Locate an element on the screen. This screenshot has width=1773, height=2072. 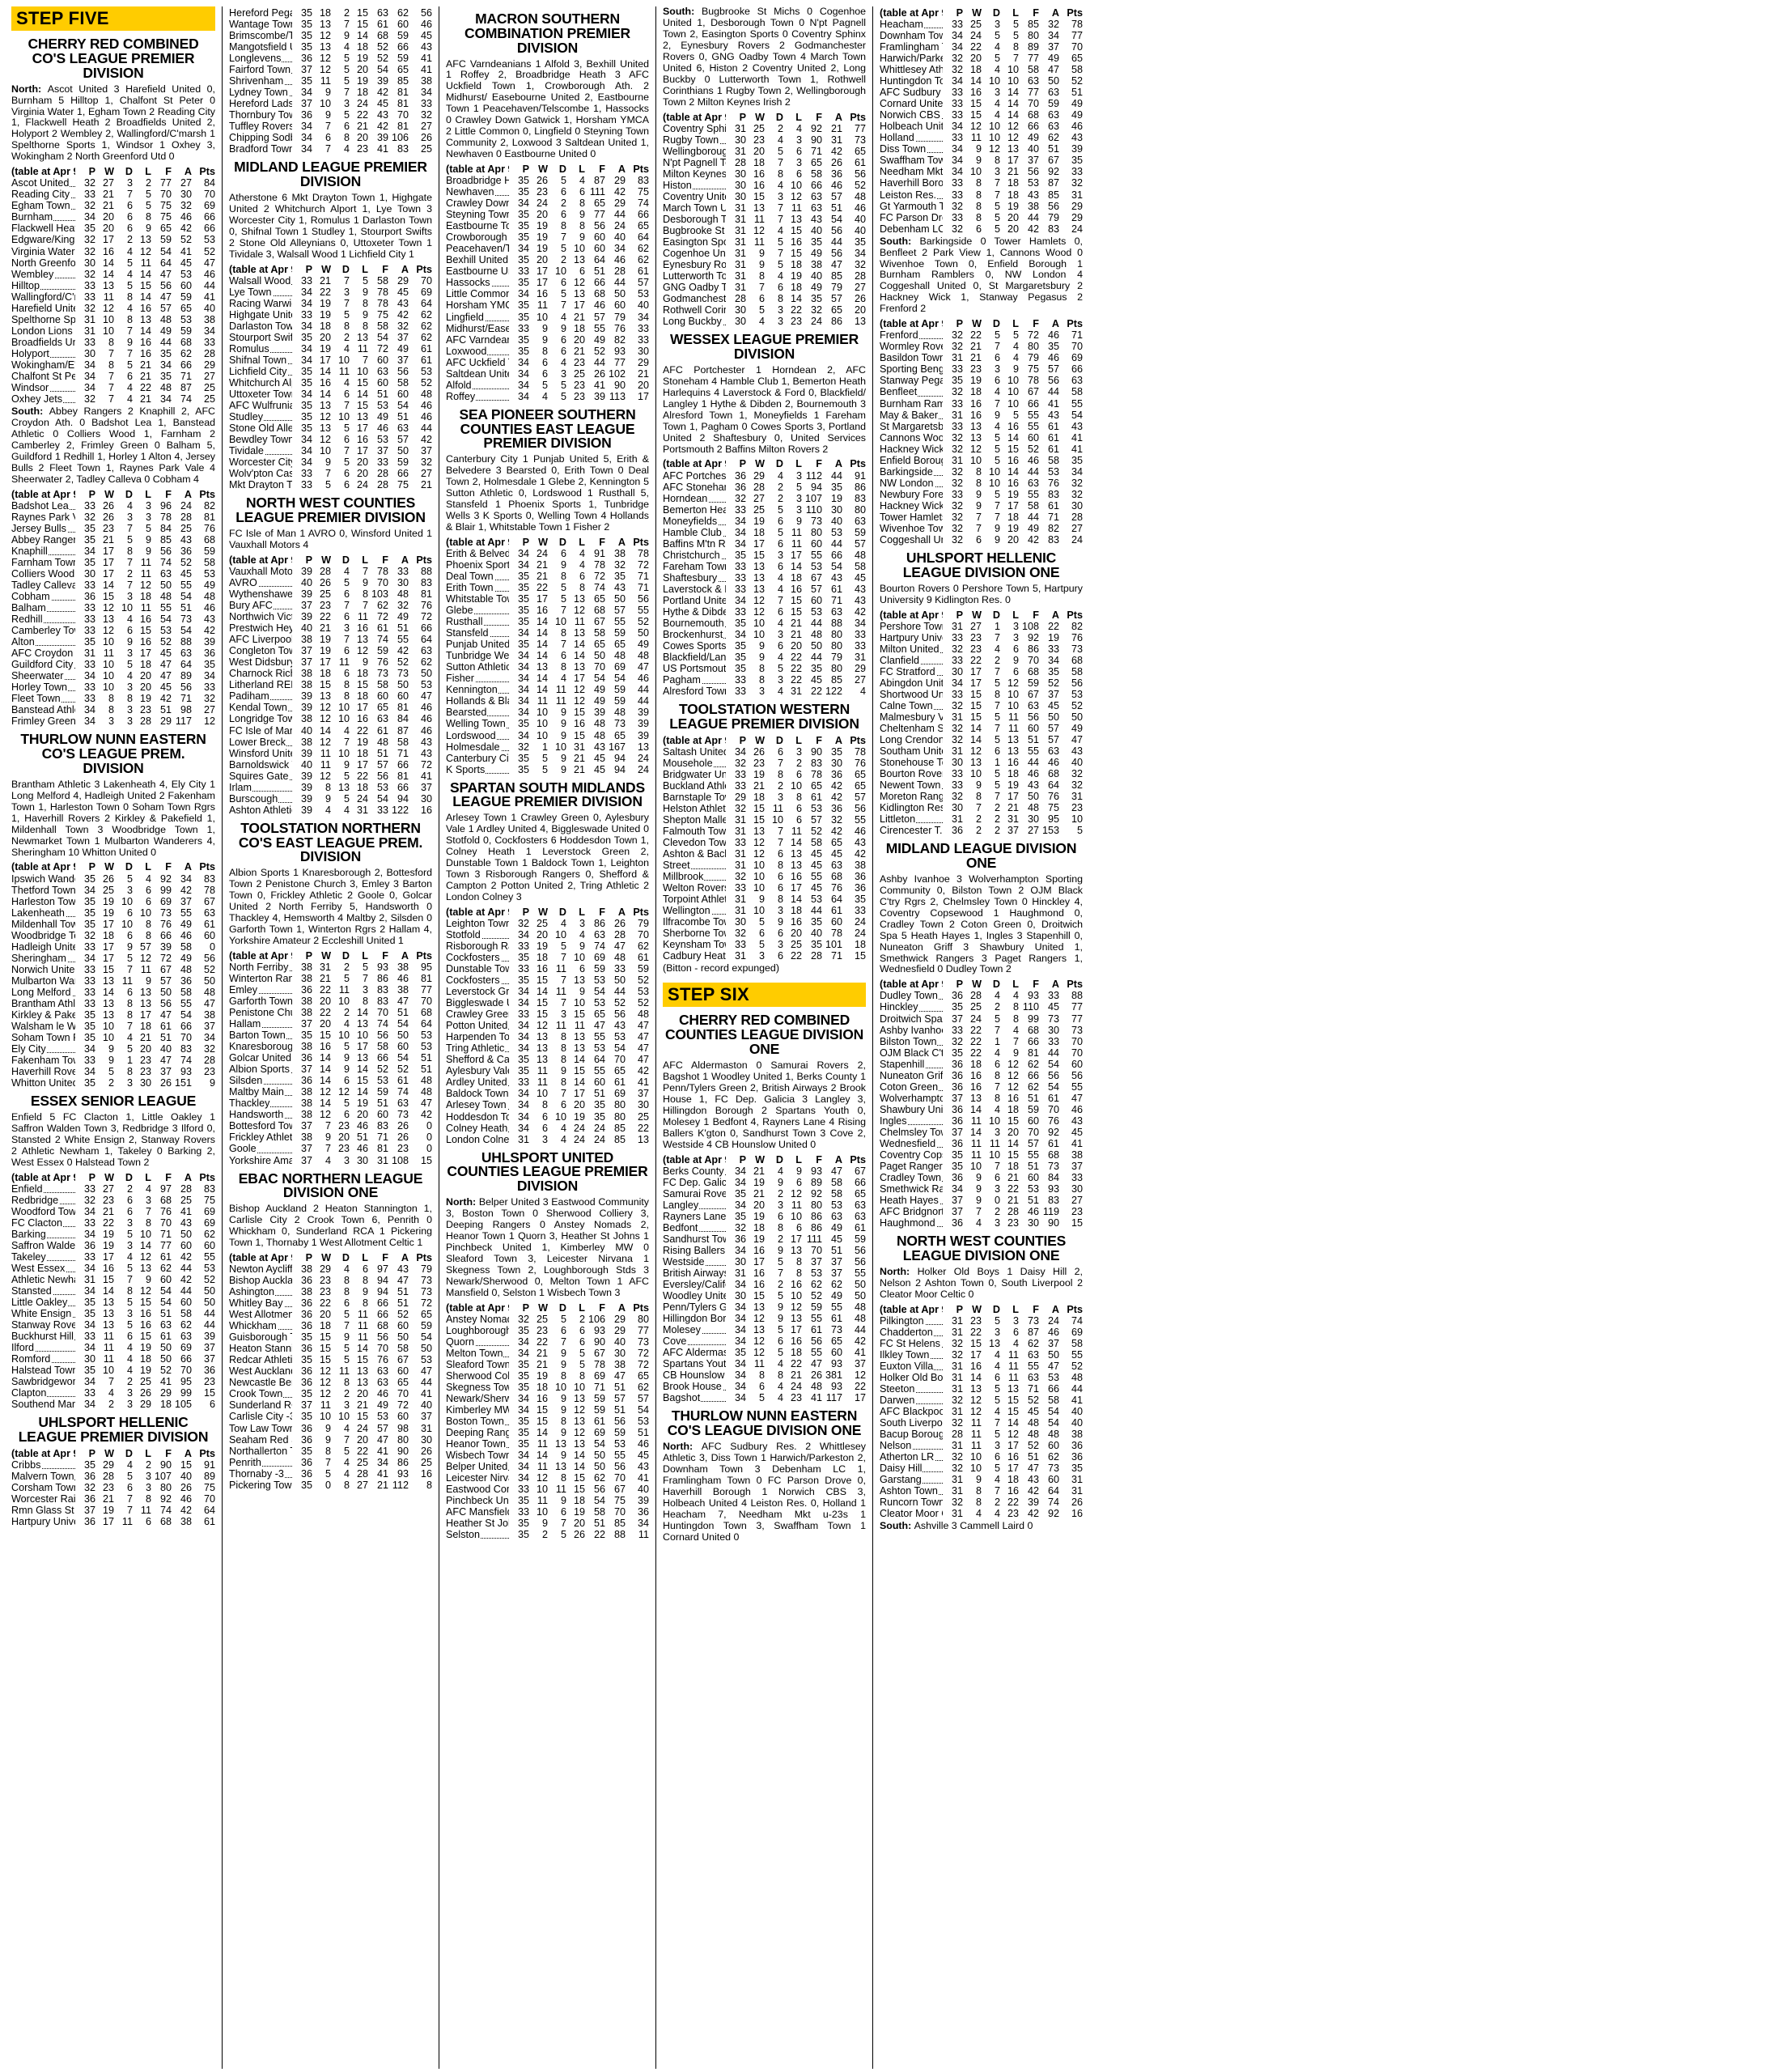
stat-pts: 23 is located at coordinates (1077, 808).